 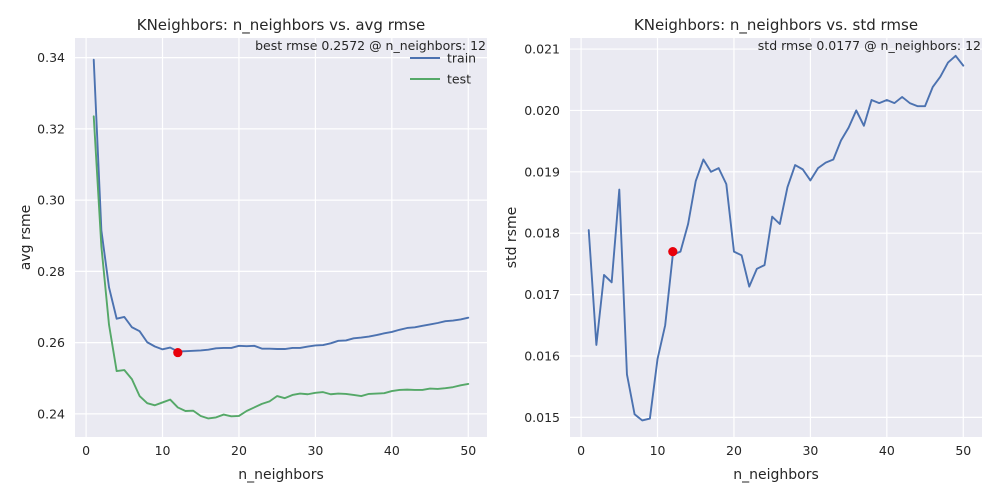 What do you see at coordinates (542, 110) in the screenshot?
I see `y-tick-label: 0.020` at bounding box center [542, 110].